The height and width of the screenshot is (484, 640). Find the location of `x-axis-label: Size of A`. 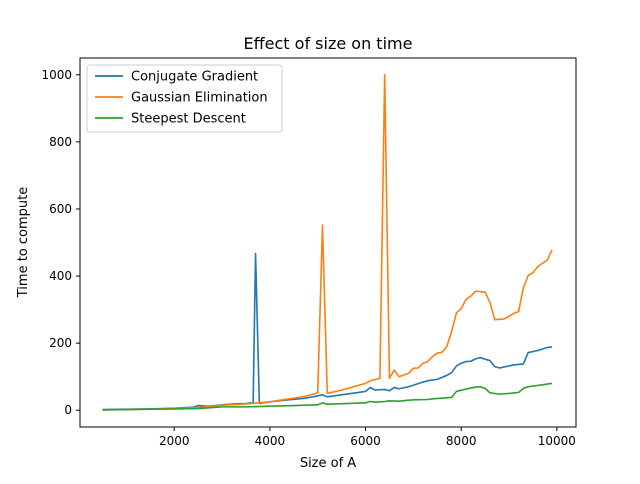

x-axis-label: Size of A is located at coordinates (328, 463).